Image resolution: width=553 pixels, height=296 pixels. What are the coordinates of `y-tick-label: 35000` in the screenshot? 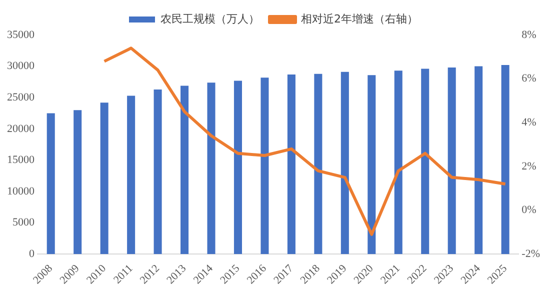 It's located at (21, 34).